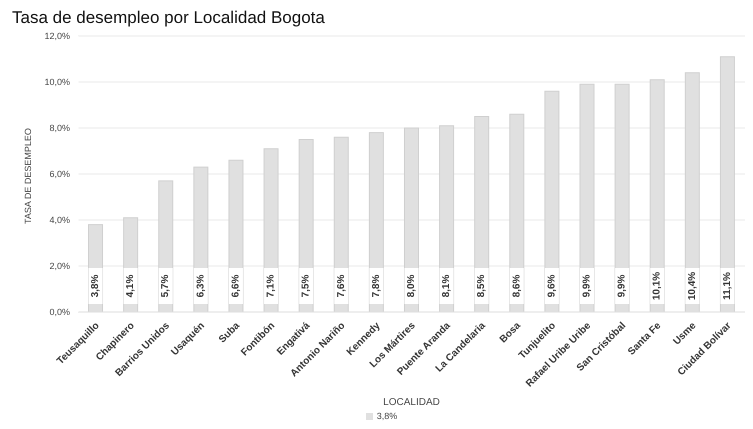 This screenshot has height=429, width=753. I want to click on y-tick-label: 12,0%, so click(57, 36).